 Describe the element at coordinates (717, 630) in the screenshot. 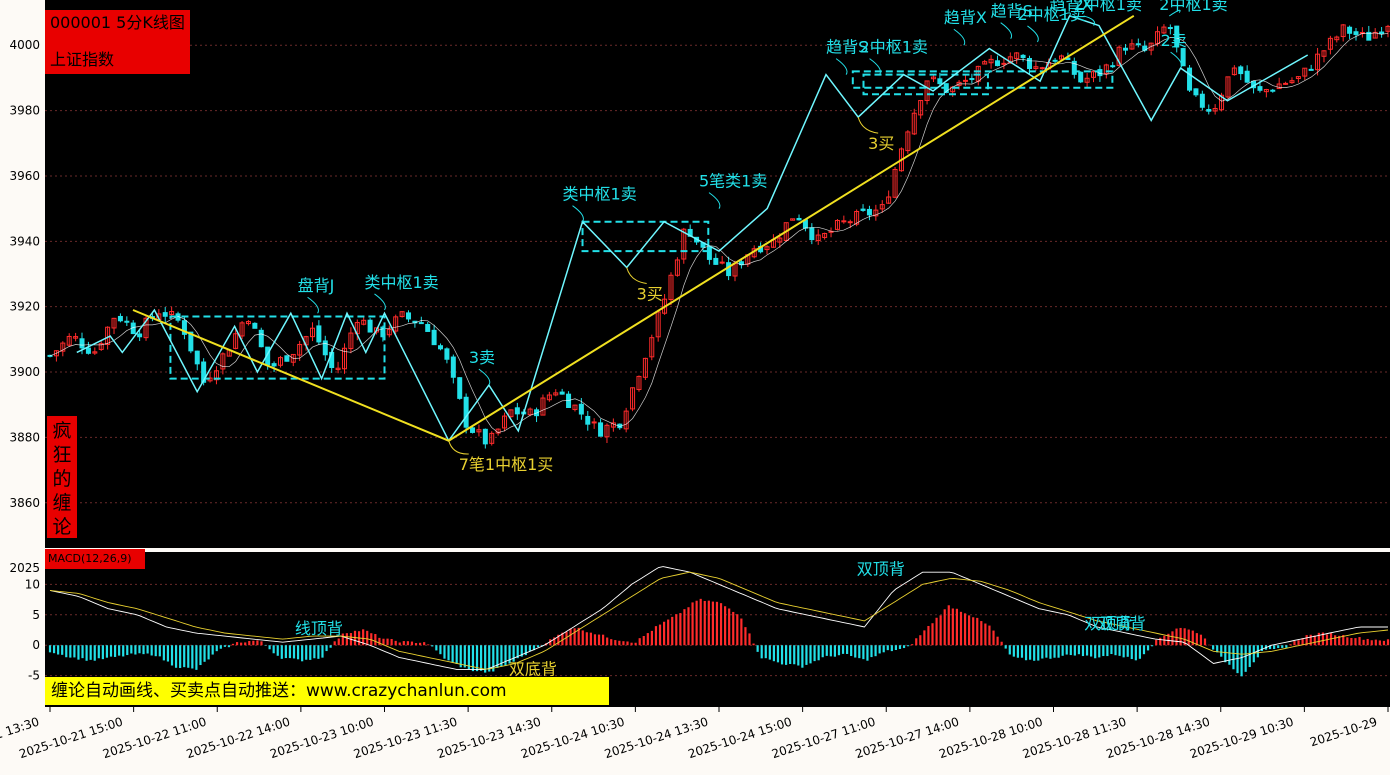

I see `macd-grid` at that location.